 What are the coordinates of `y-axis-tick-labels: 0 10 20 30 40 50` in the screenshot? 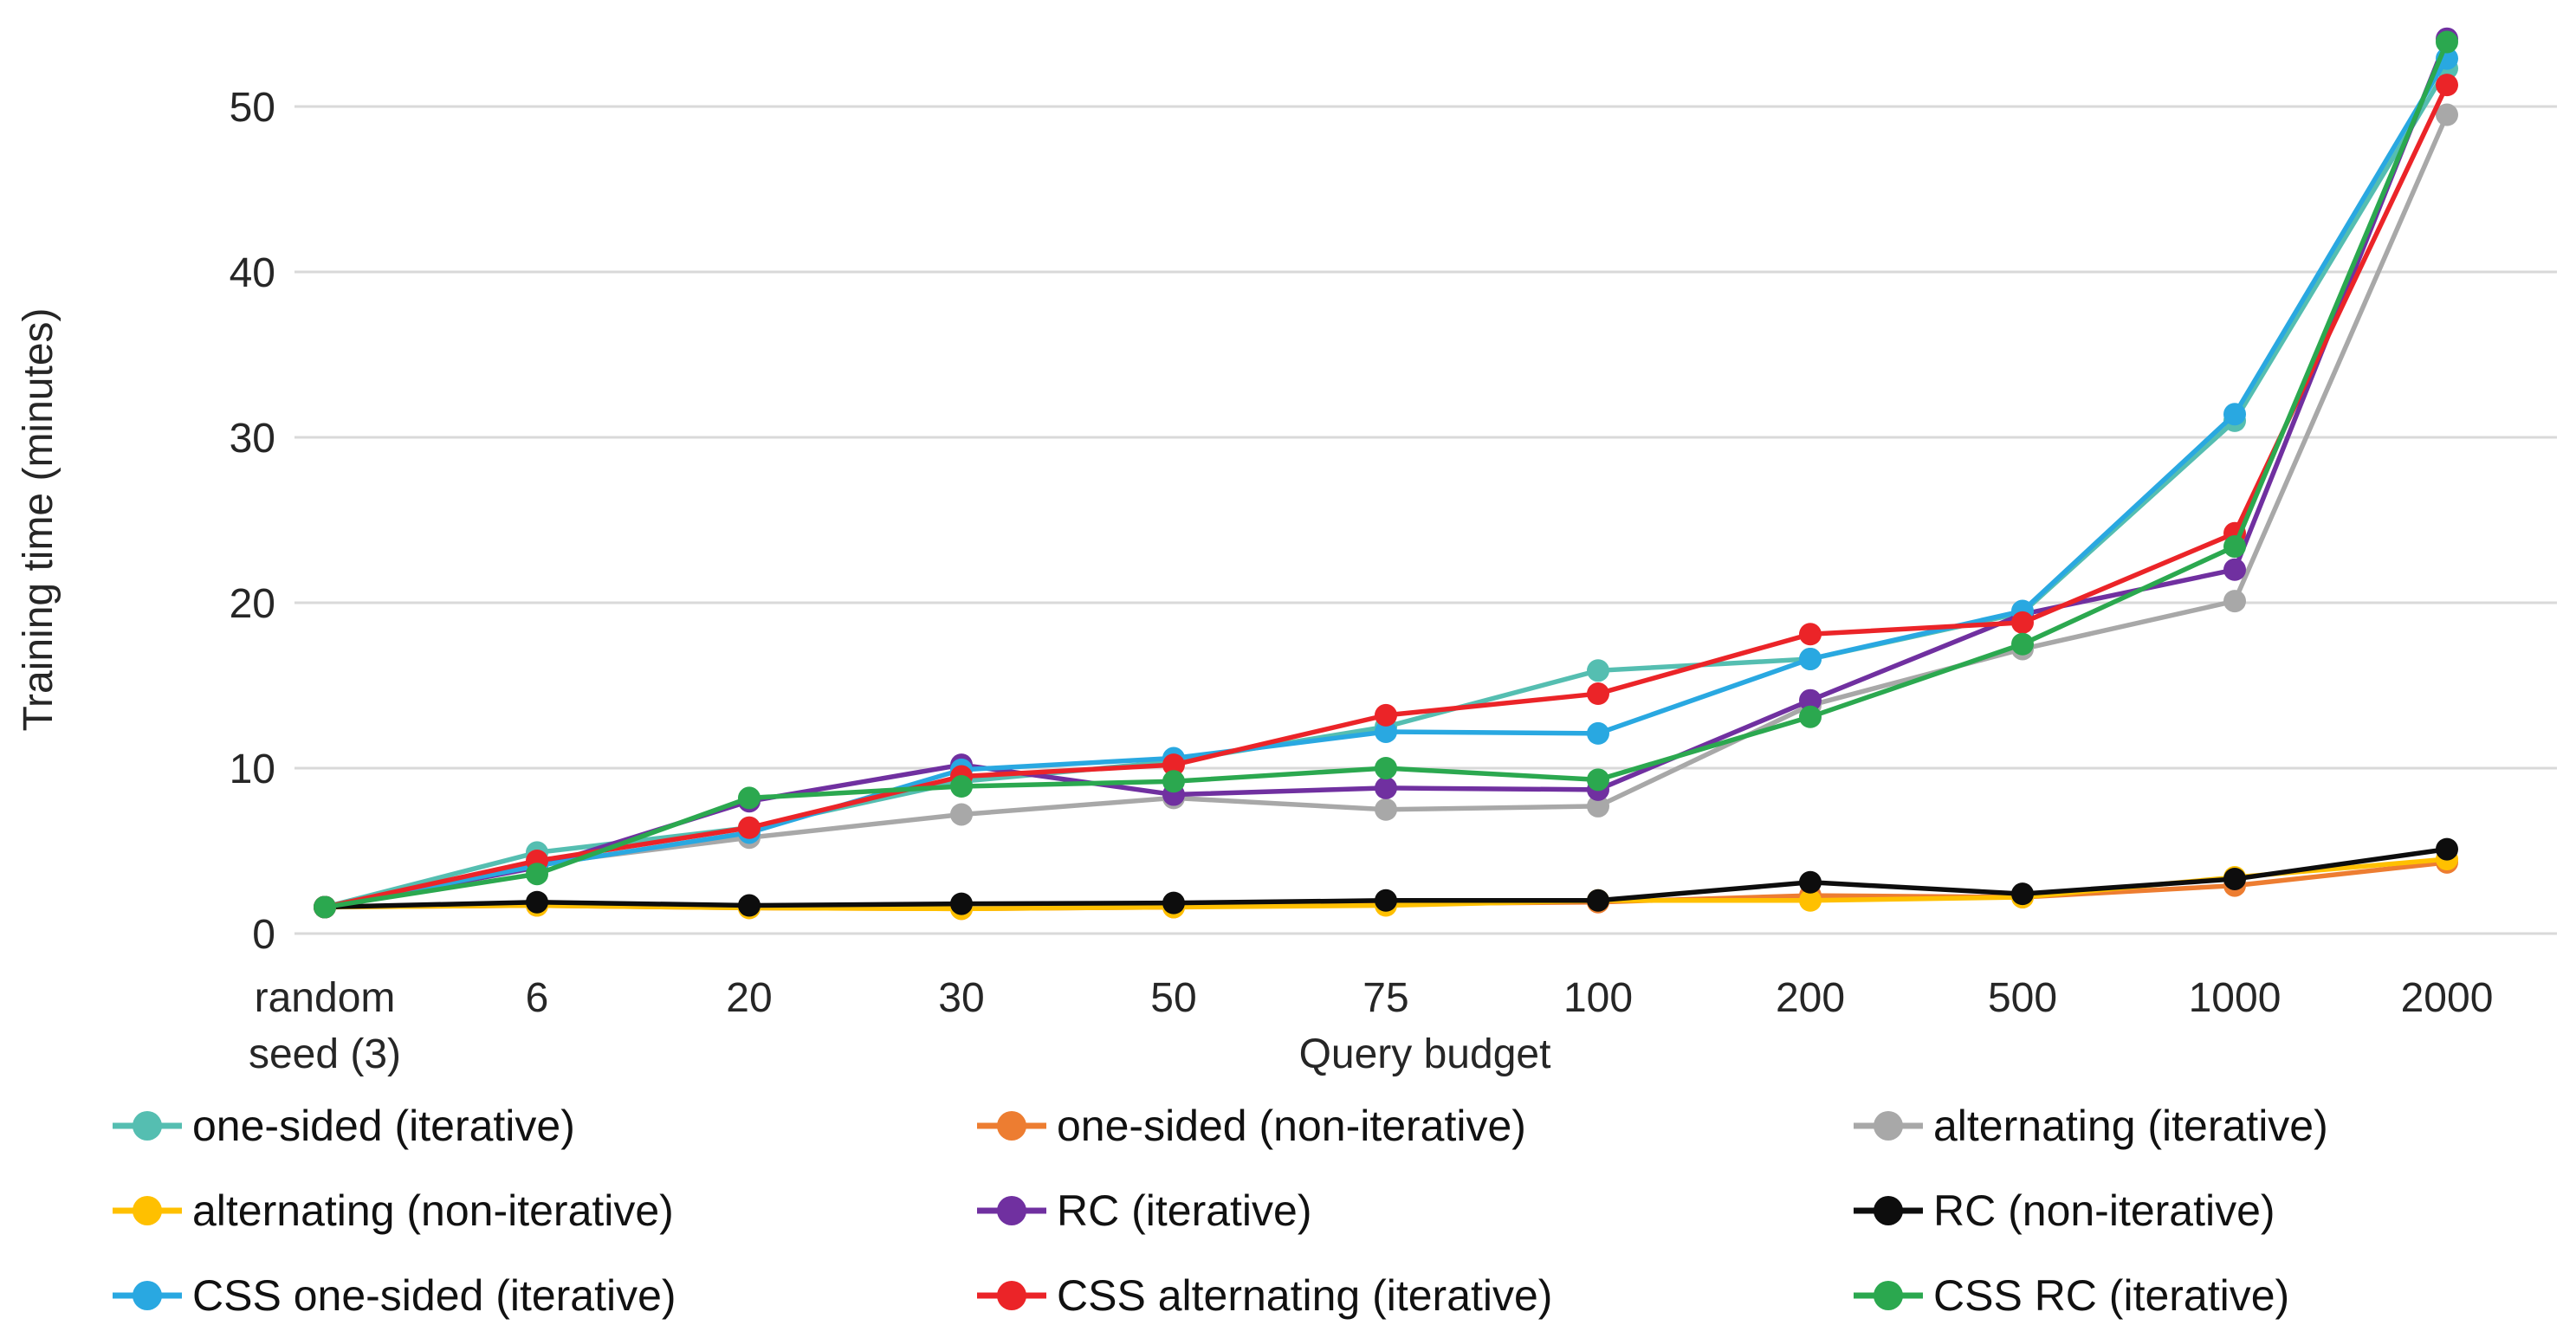 It's located at (253, 521).